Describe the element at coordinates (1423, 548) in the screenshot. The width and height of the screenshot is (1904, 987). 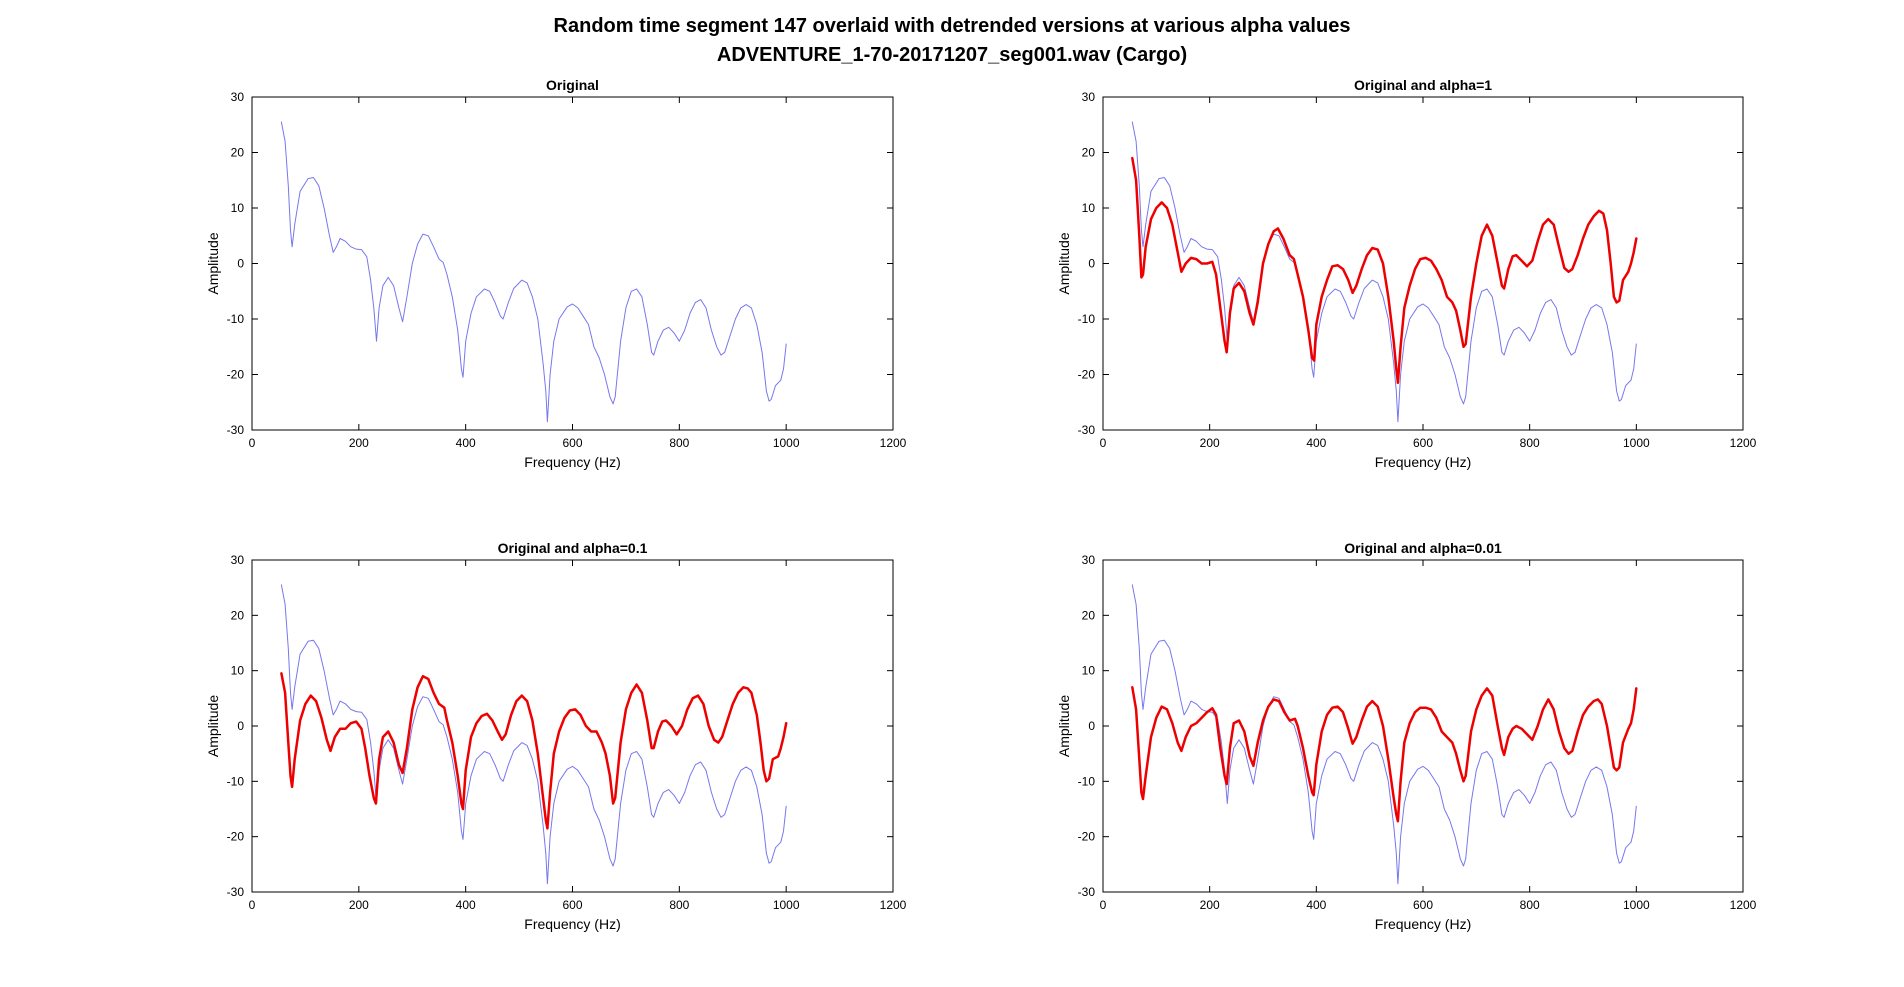
I see `subplot-title: Original and alpha=0.01` at that location.